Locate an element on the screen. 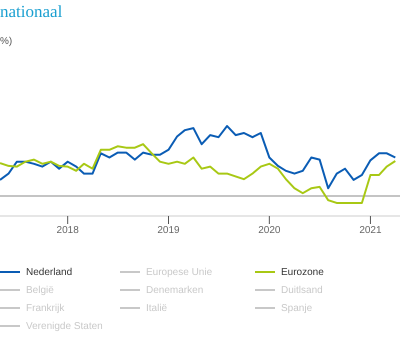  x-tick-label: 2018 is located at coordinates (68, 230).